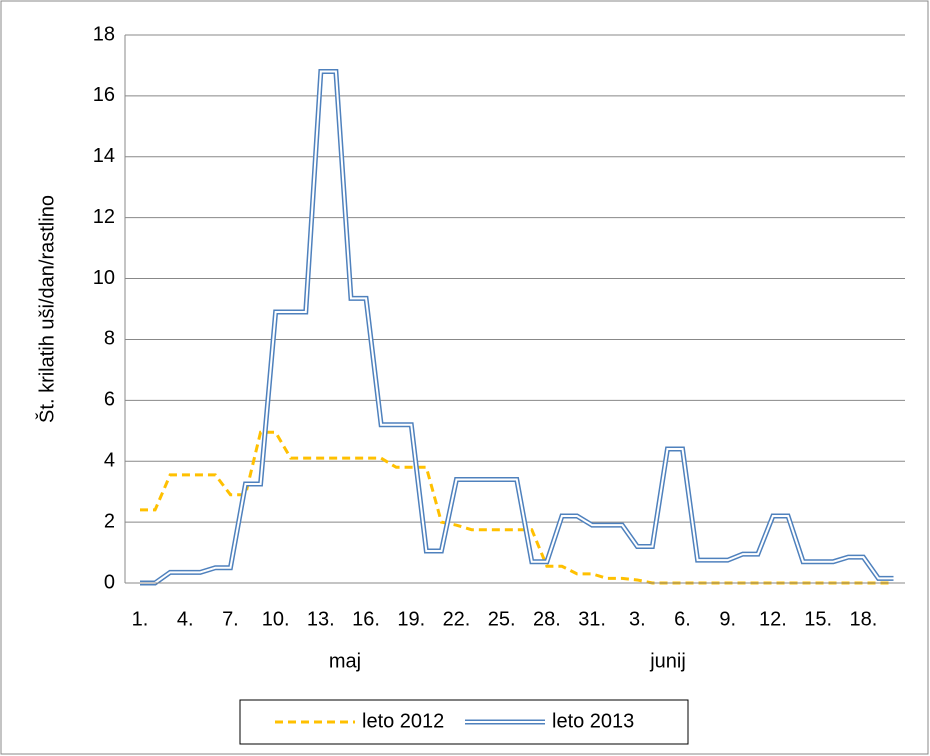 Image resolution: width=930 pixels, height=756 pixels. What do you see at coordinates (104, 278) in the screenshot?
I see `y-tick-label: 10` at bounding box center [104, 278].